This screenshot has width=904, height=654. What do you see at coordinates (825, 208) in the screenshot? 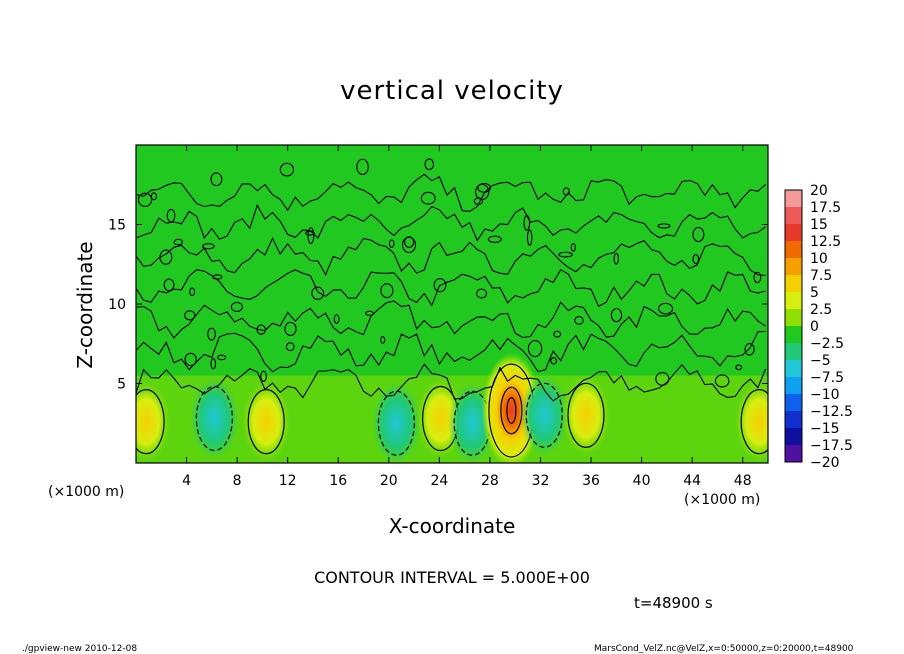
I see `colorbar-label: 17.5` at bounding box center [825, 208].